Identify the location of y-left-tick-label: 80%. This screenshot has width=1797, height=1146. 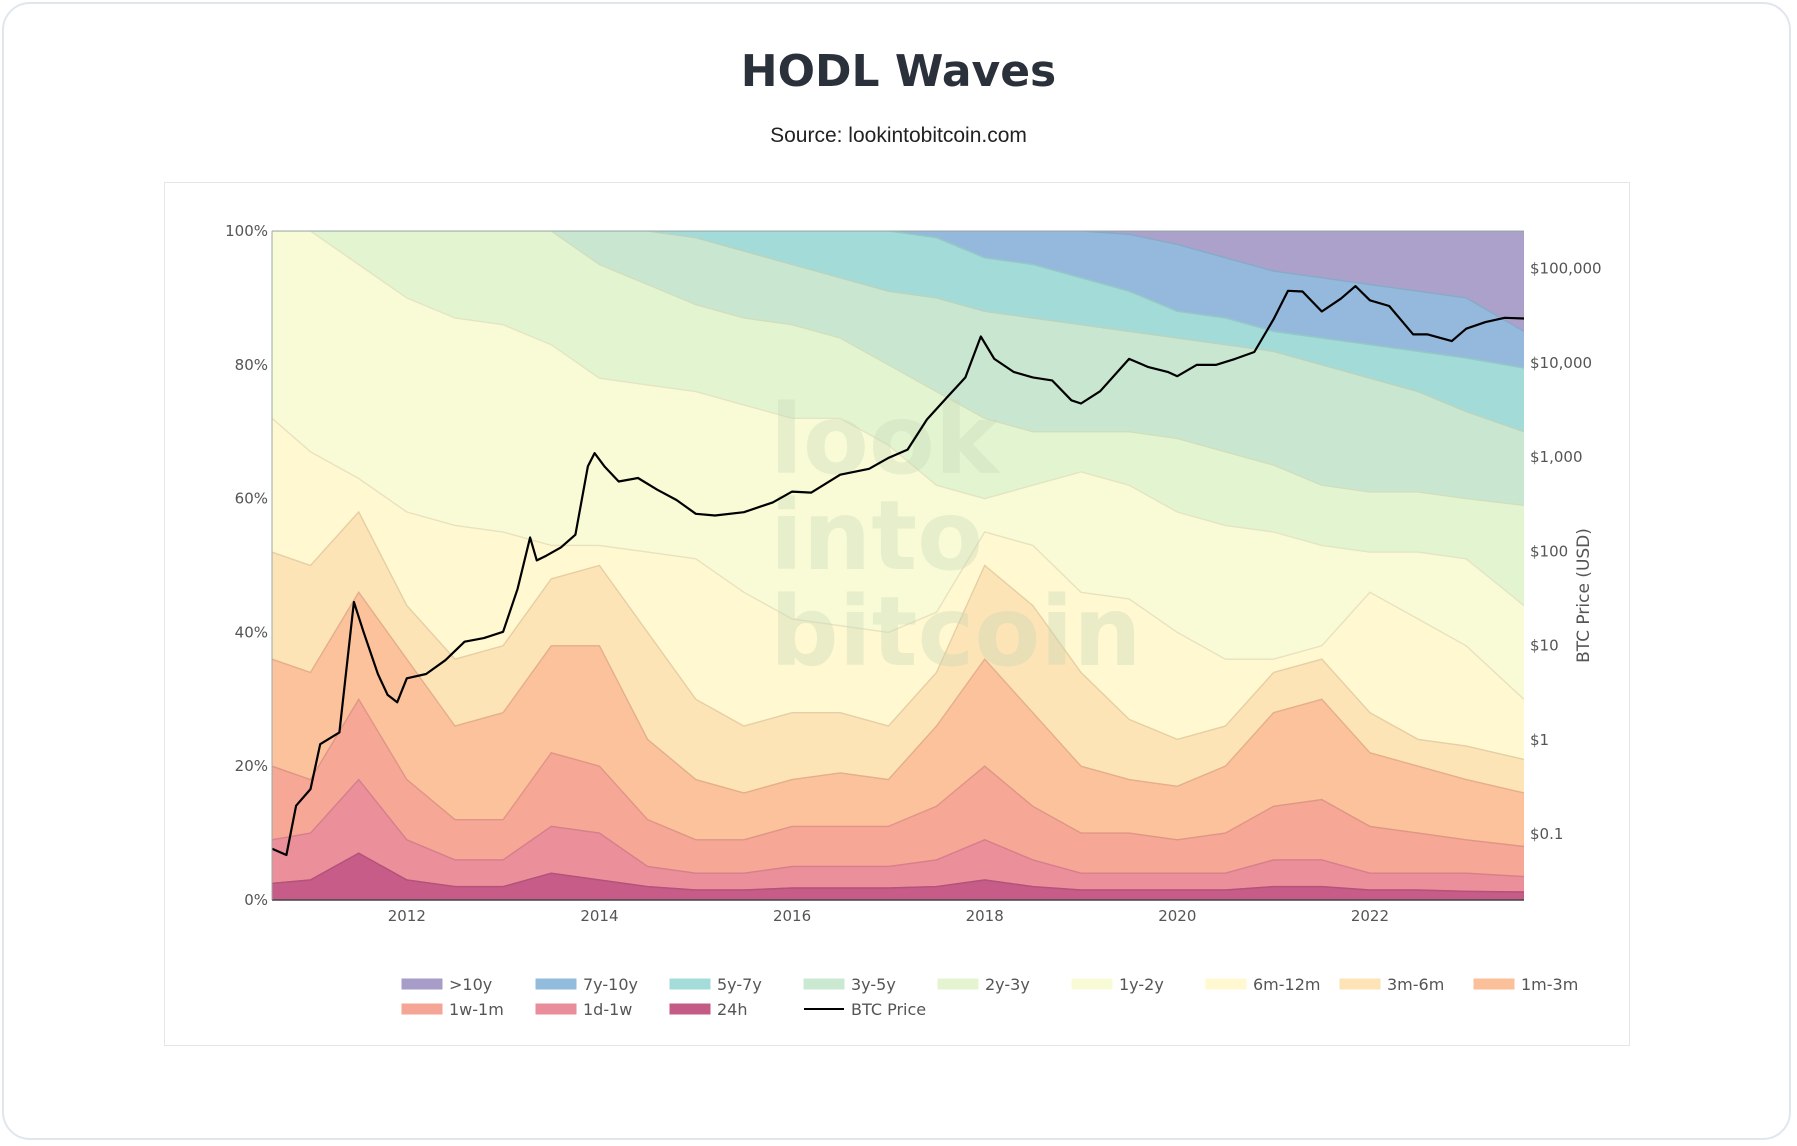
(251, 365).